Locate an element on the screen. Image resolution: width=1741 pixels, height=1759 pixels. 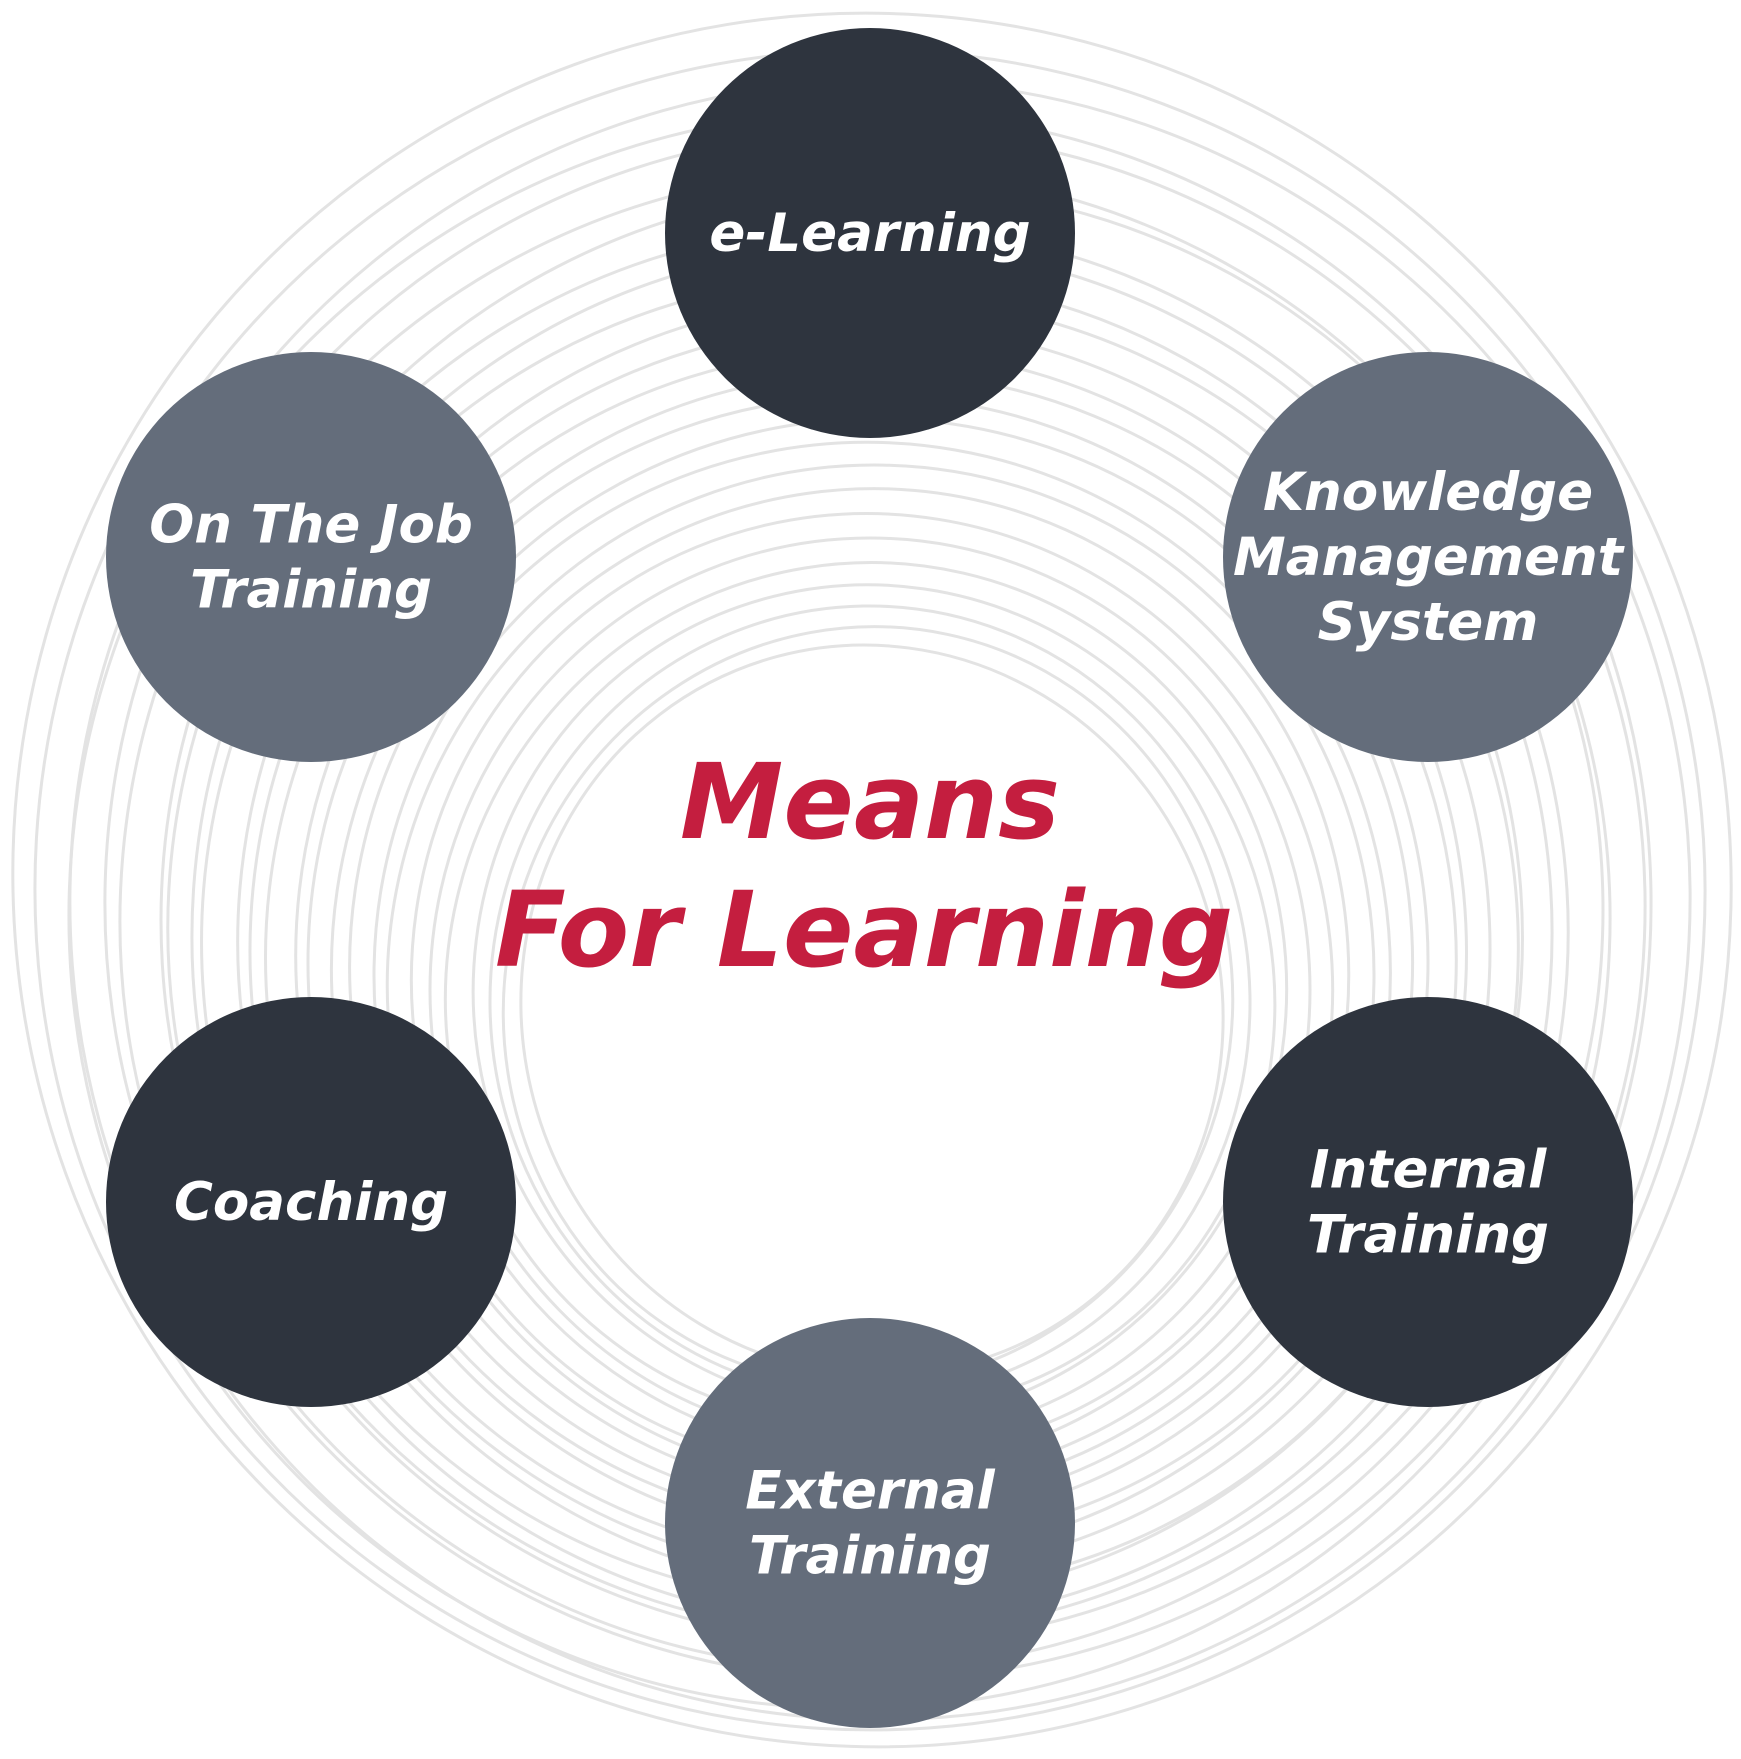
node-circle-e-learning is located at coordinates (870, 233).